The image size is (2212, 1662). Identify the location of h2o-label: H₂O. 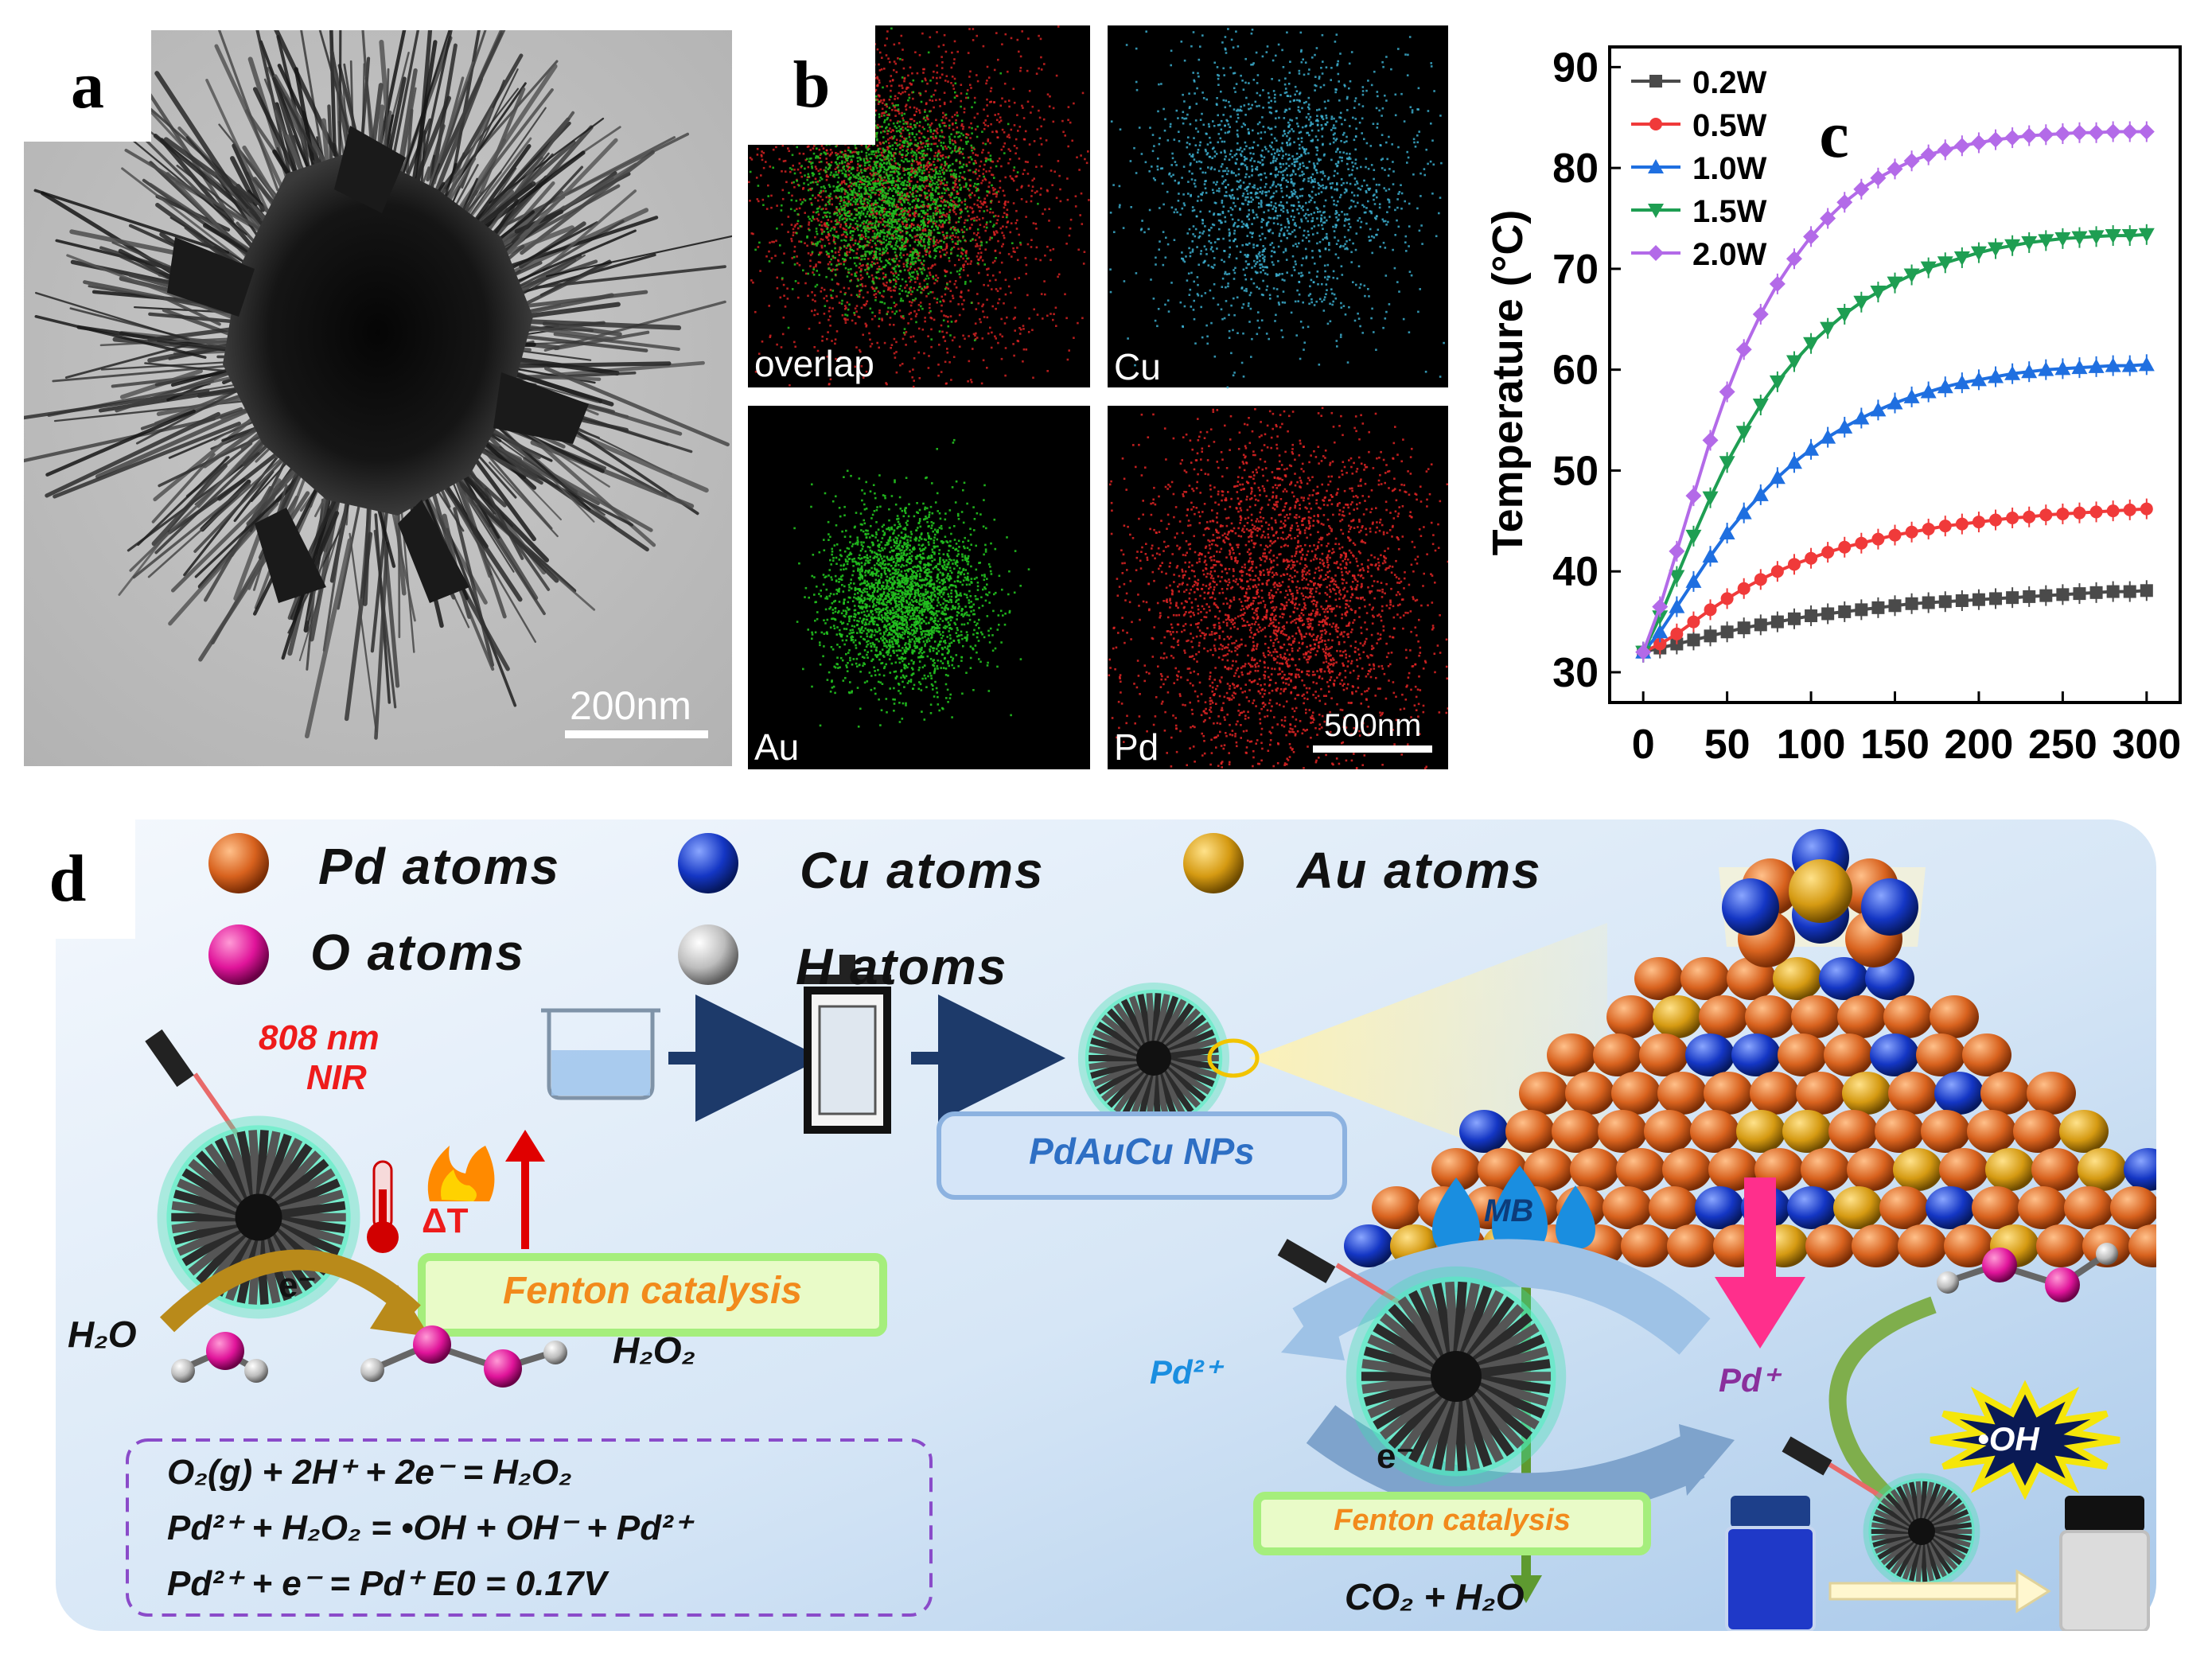
(103, 1335).